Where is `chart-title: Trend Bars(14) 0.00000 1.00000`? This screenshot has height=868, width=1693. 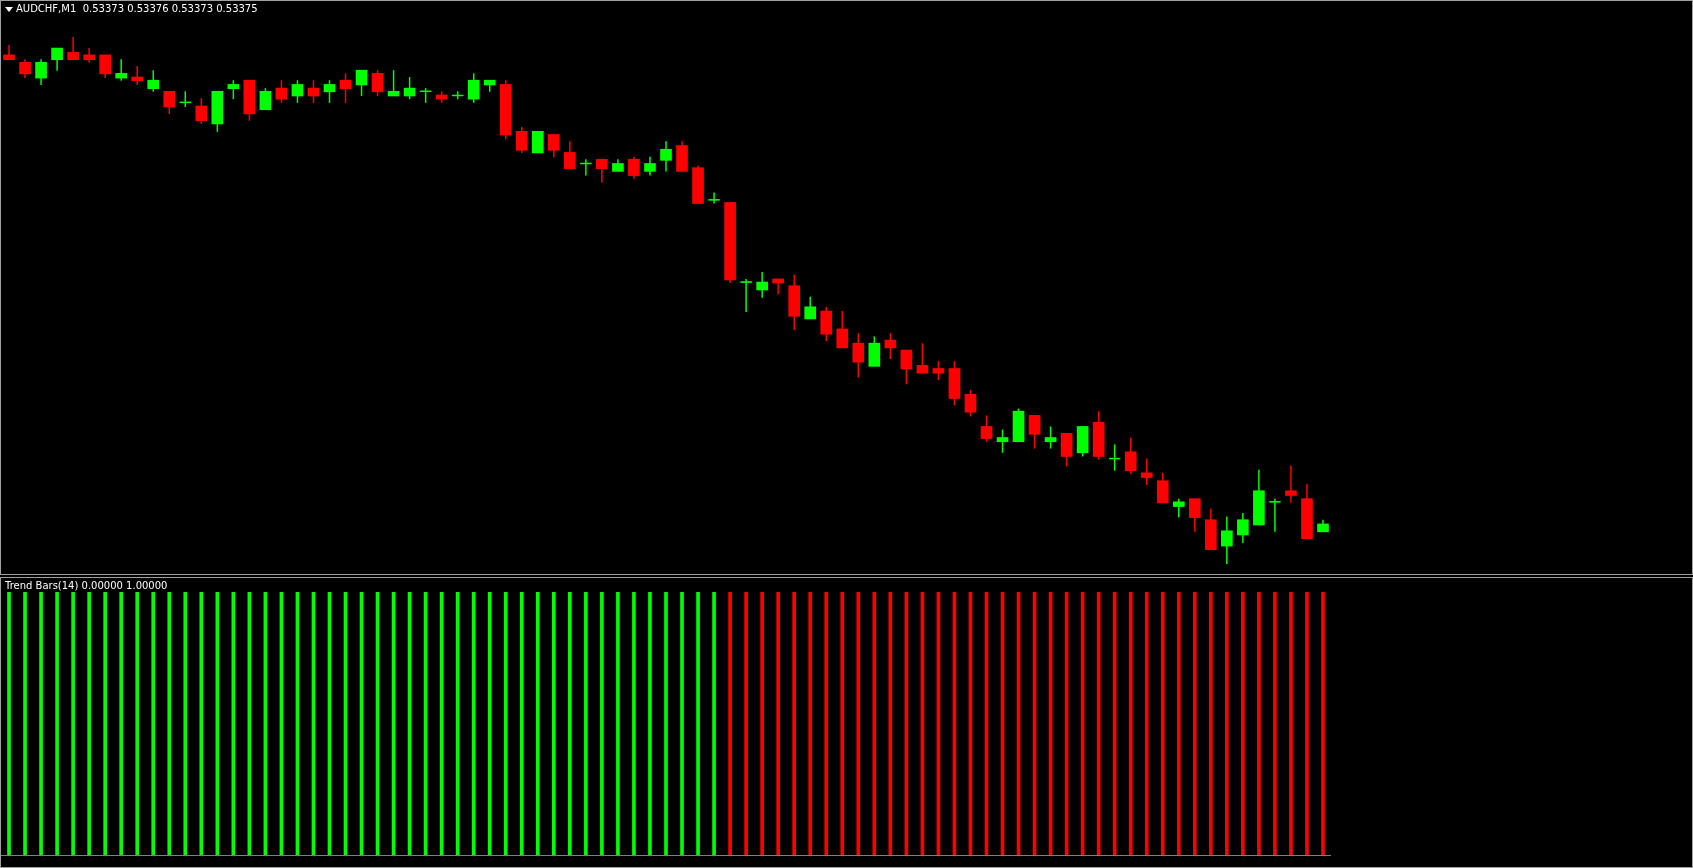
chart-title: Trend Bars(14) 0.00000 1.00000 is located at coordinates (86, 586).